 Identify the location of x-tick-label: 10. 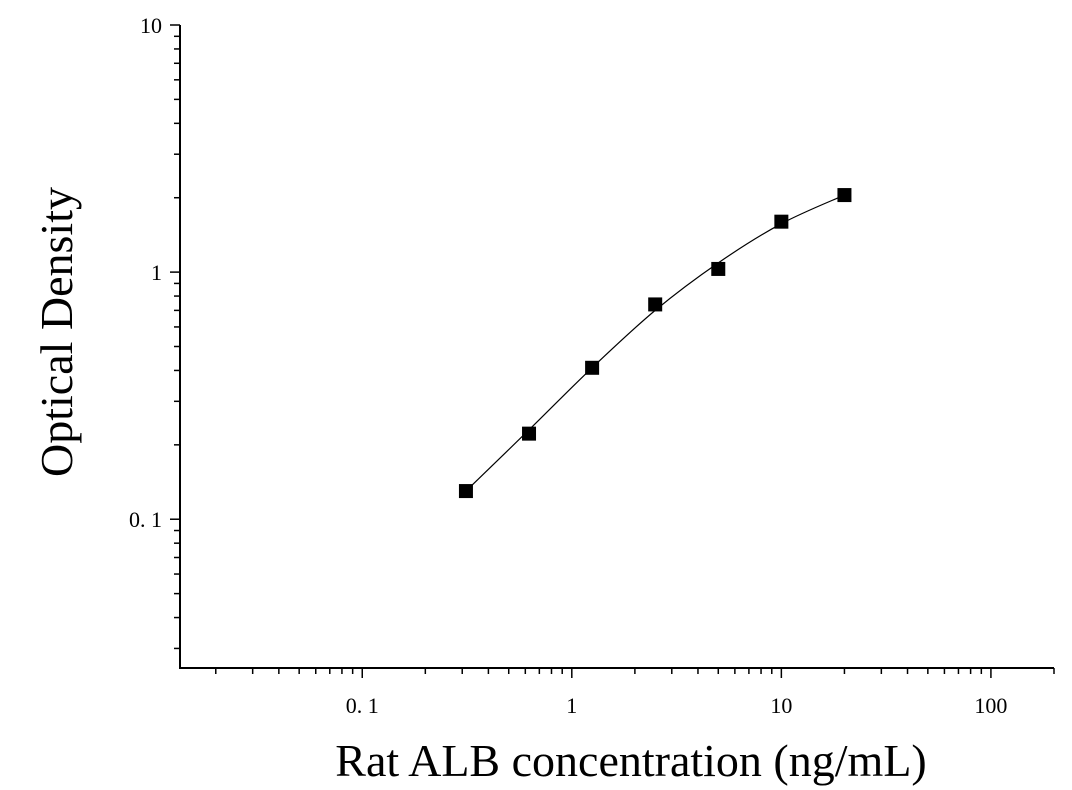
(781, 705).